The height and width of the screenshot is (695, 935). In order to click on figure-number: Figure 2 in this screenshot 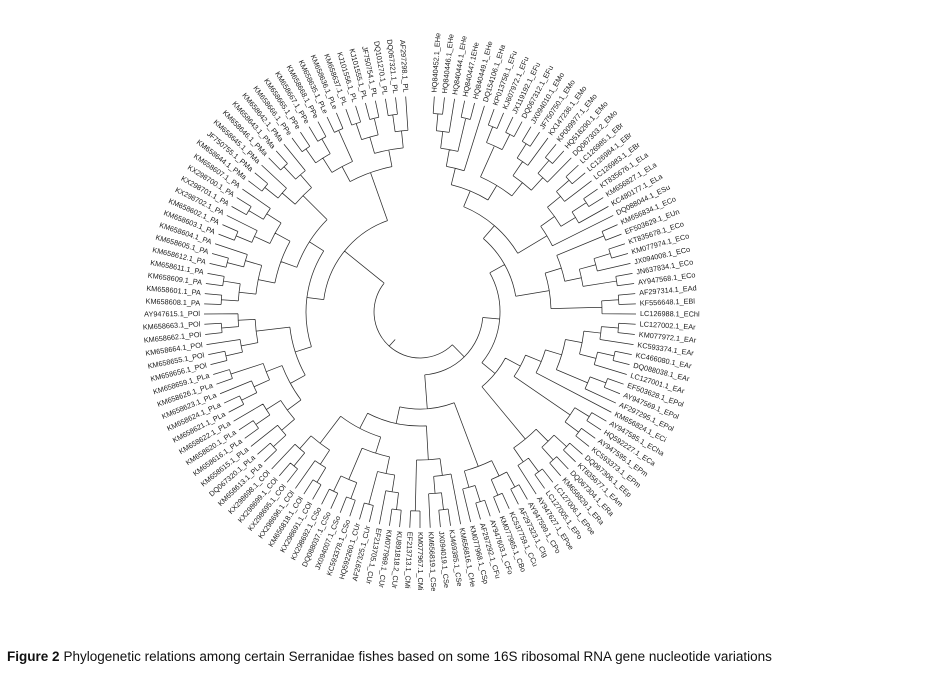, I will do `click(33, 656)`.